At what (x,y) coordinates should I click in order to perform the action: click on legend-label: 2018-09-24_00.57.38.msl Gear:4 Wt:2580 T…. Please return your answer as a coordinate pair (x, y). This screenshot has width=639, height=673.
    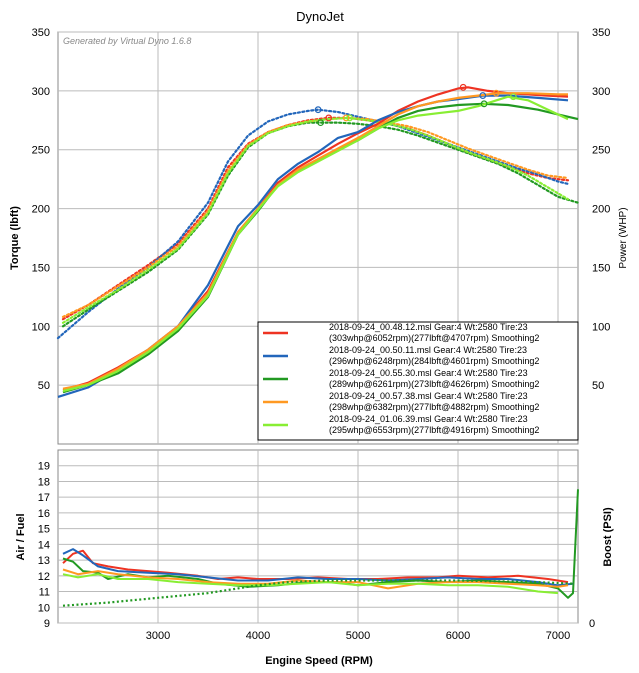
    Looking at the image, I should click on (428, 396).